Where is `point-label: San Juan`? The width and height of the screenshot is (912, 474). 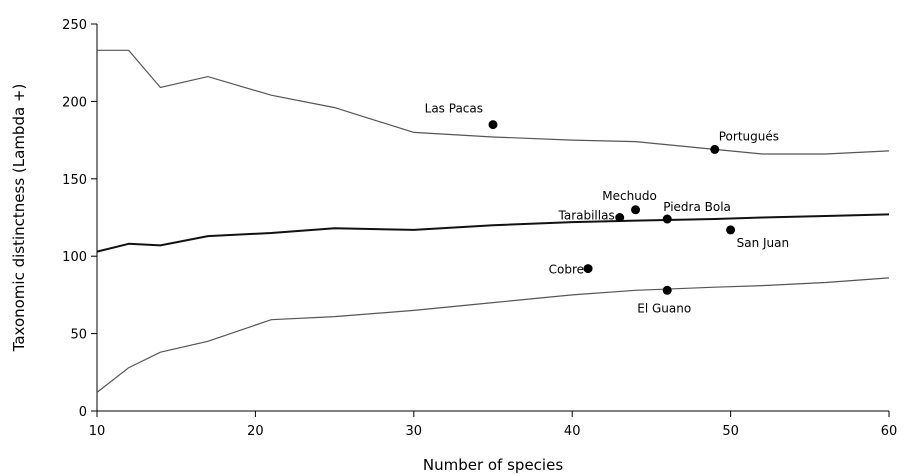 point-label: San Juan is located at coordinates (763, 243).